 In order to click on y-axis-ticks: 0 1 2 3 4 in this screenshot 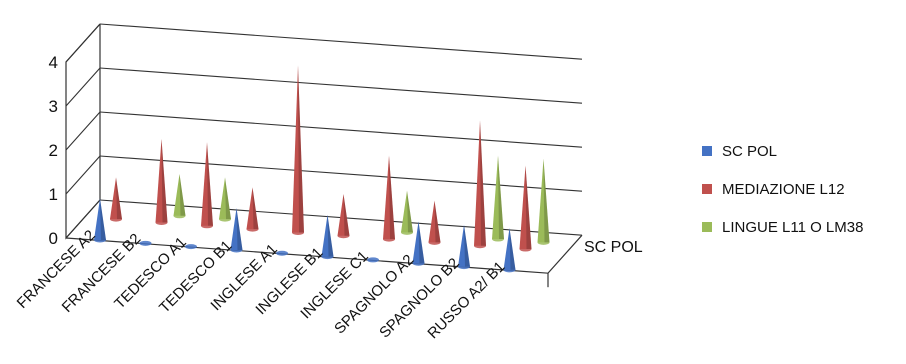, I will do `click(53, 150)`.